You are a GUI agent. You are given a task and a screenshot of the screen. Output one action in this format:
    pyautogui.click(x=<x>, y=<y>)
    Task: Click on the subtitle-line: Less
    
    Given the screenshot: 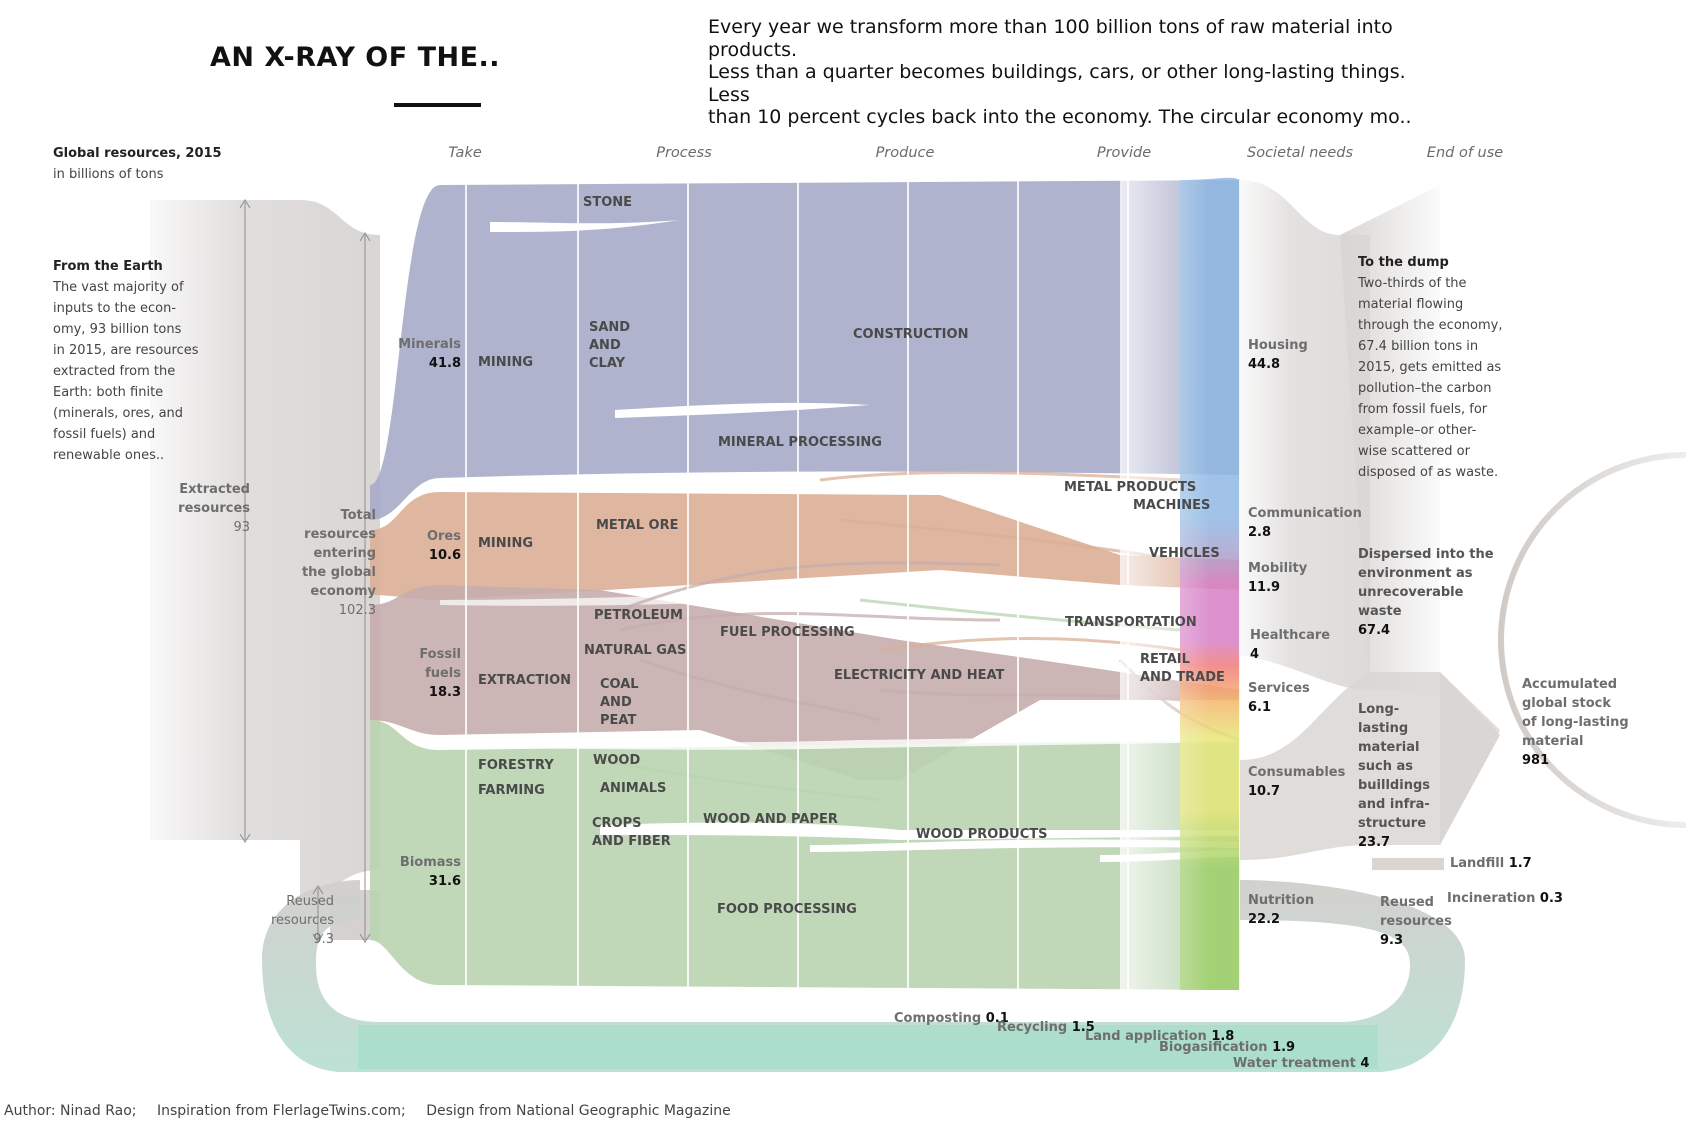 What is the action you would take?
    pyautogui.click(x=729, y=94)
    